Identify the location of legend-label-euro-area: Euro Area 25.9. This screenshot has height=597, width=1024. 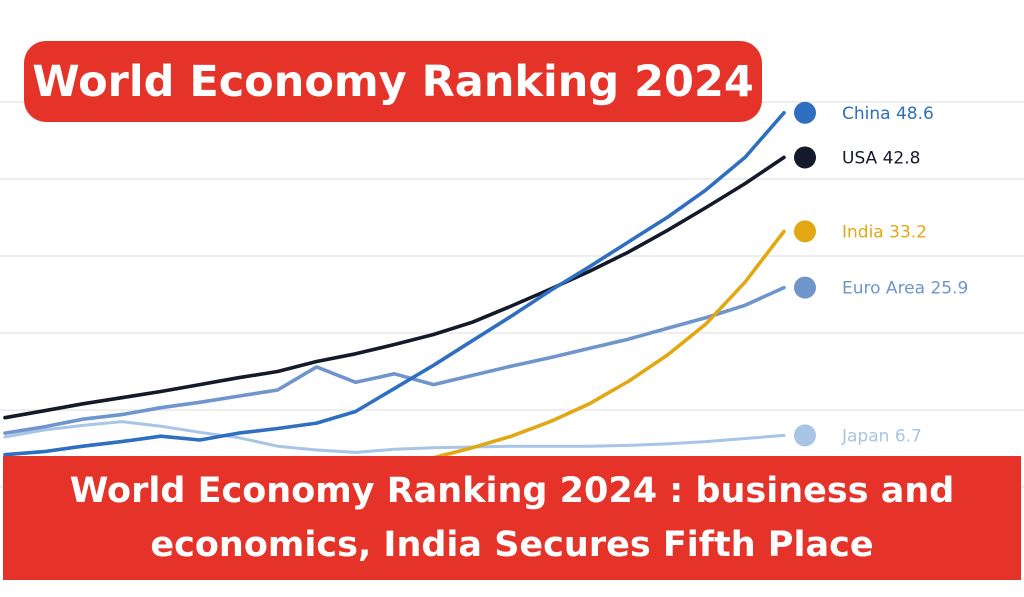
(905, 289).